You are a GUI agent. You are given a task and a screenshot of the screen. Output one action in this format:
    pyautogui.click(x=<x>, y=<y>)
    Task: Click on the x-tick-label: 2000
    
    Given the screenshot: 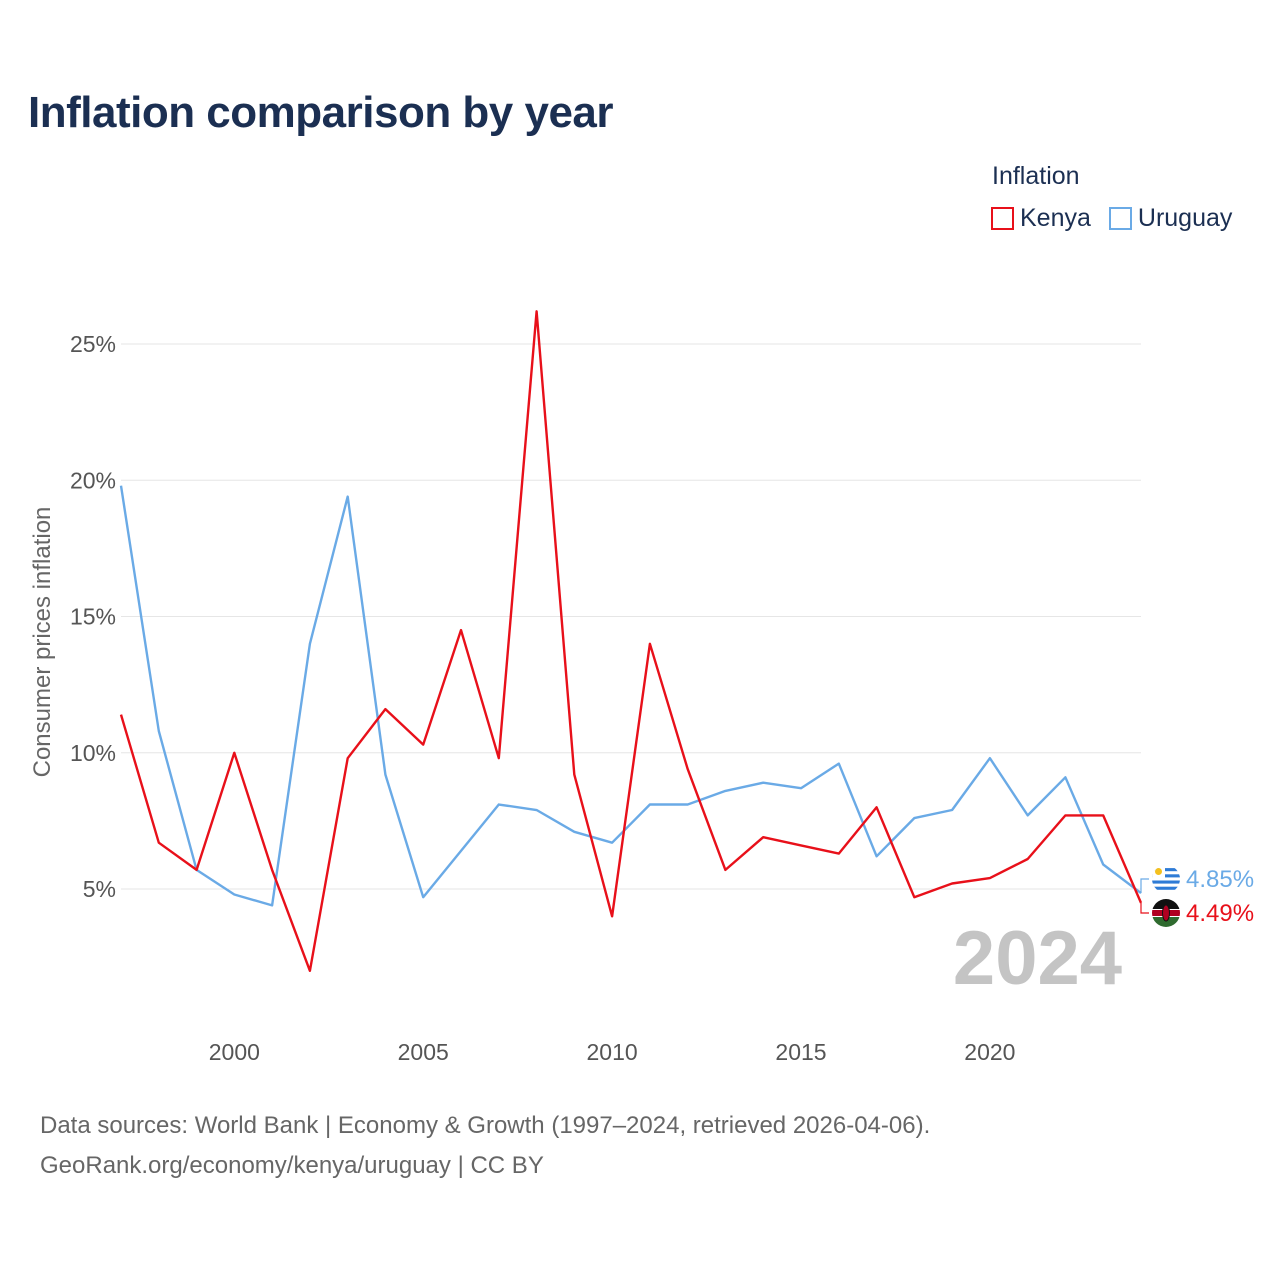 What is the action you would take?
    pyautogui.click(x=234, y=1052)
    